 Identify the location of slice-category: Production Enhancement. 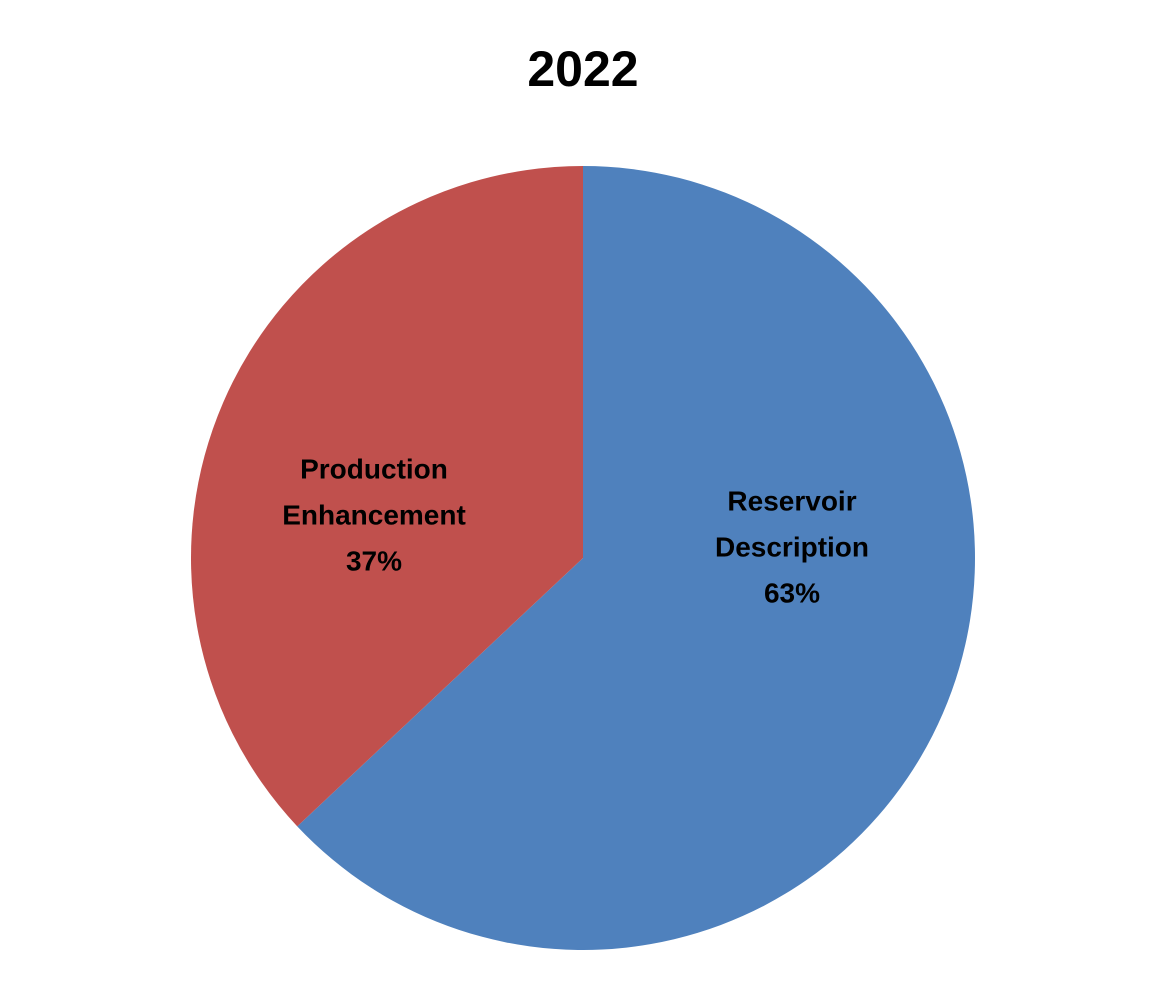
(374, 492).